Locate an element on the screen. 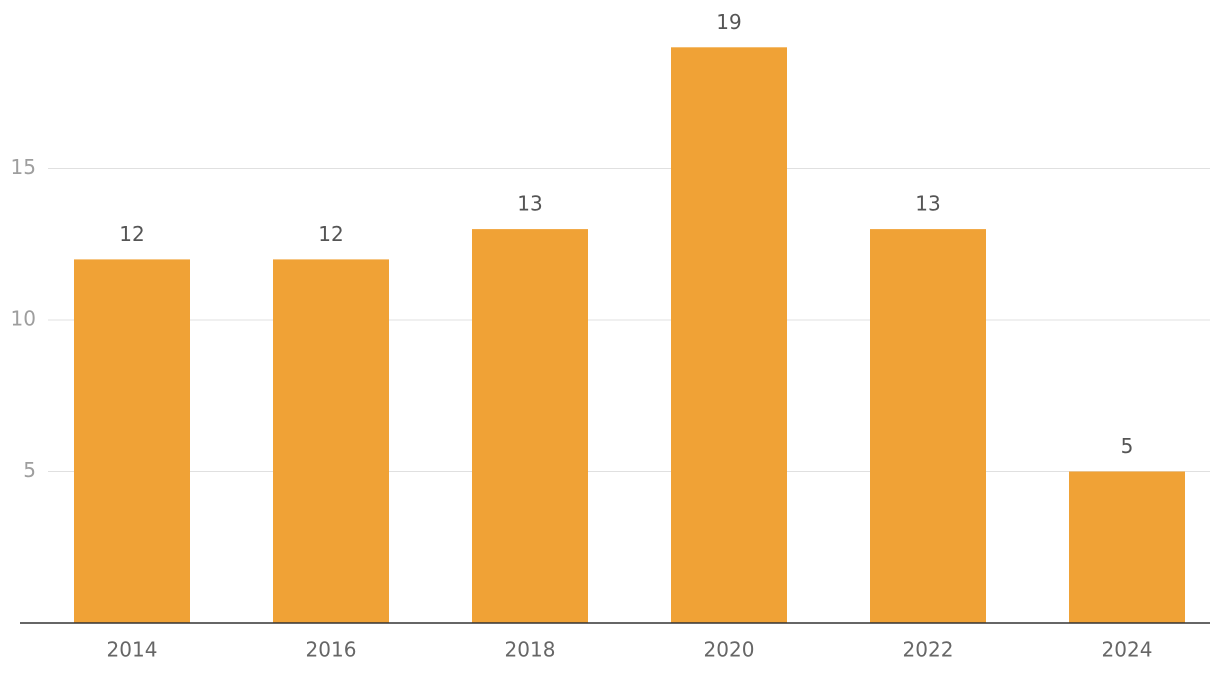  x-tick-label: 2020 is located at coordinates (729, 650).